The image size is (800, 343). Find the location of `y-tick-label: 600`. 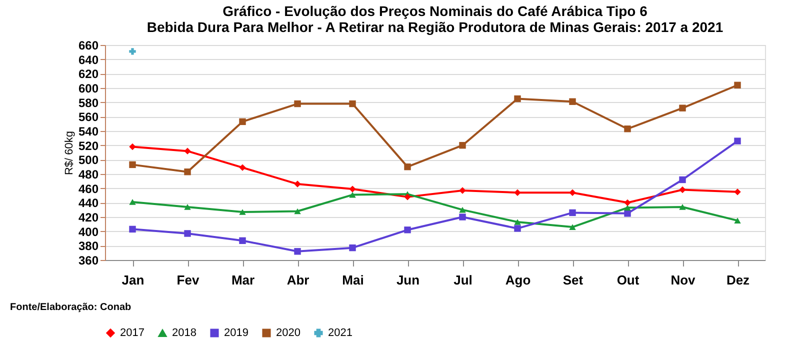

y-tick-label: 600 is located at coordinates (88, 89).